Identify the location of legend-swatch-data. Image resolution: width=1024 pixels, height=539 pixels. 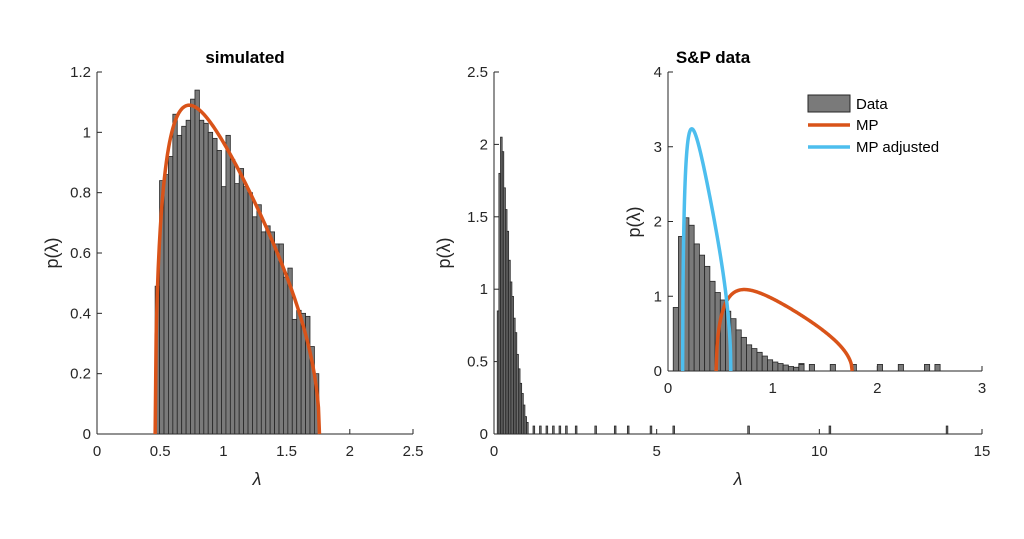
(829, 103).